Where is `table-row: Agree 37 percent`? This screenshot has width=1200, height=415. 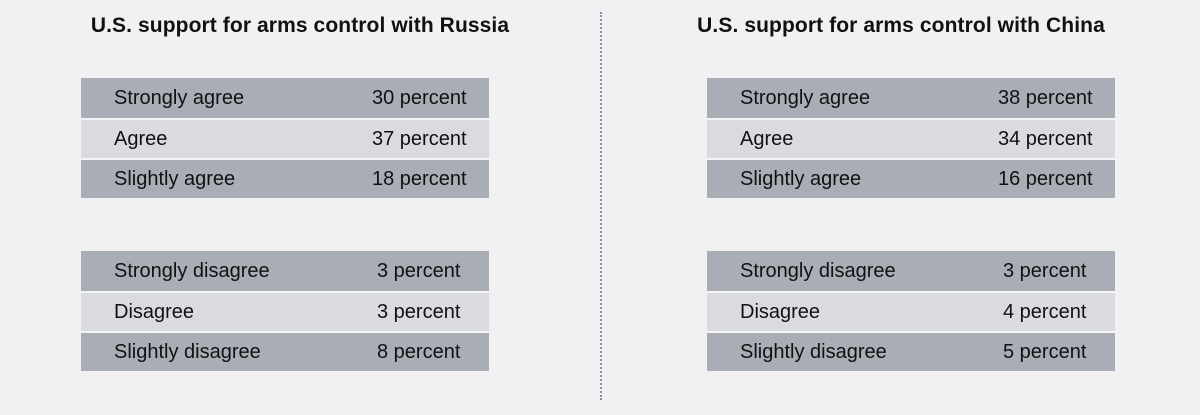
table-row: Agree 37 percent is located at coordinates (285, 138).